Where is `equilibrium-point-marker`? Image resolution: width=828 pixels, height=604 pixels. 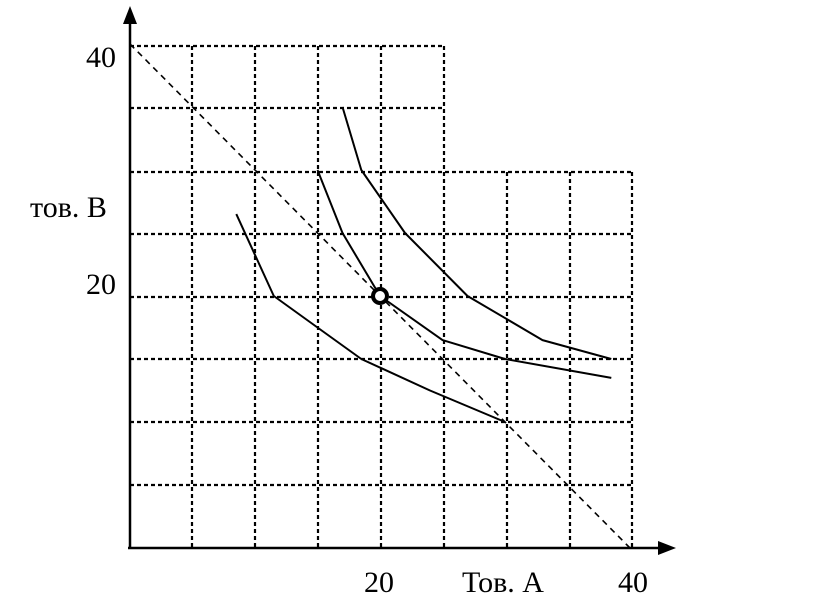 equilibrium-point-marker is located at coordinates (380, 296).